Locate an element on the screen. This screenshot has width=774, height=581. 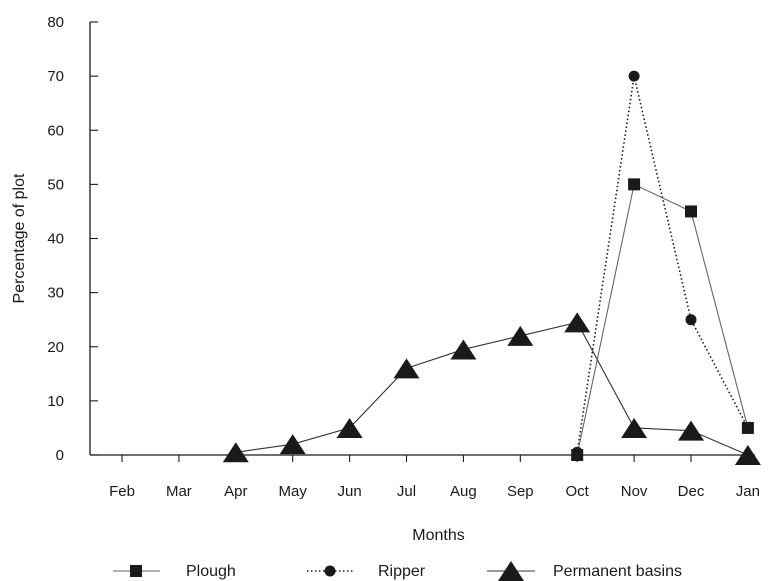
legend-marker-plough is located at coordinates (136, 571).